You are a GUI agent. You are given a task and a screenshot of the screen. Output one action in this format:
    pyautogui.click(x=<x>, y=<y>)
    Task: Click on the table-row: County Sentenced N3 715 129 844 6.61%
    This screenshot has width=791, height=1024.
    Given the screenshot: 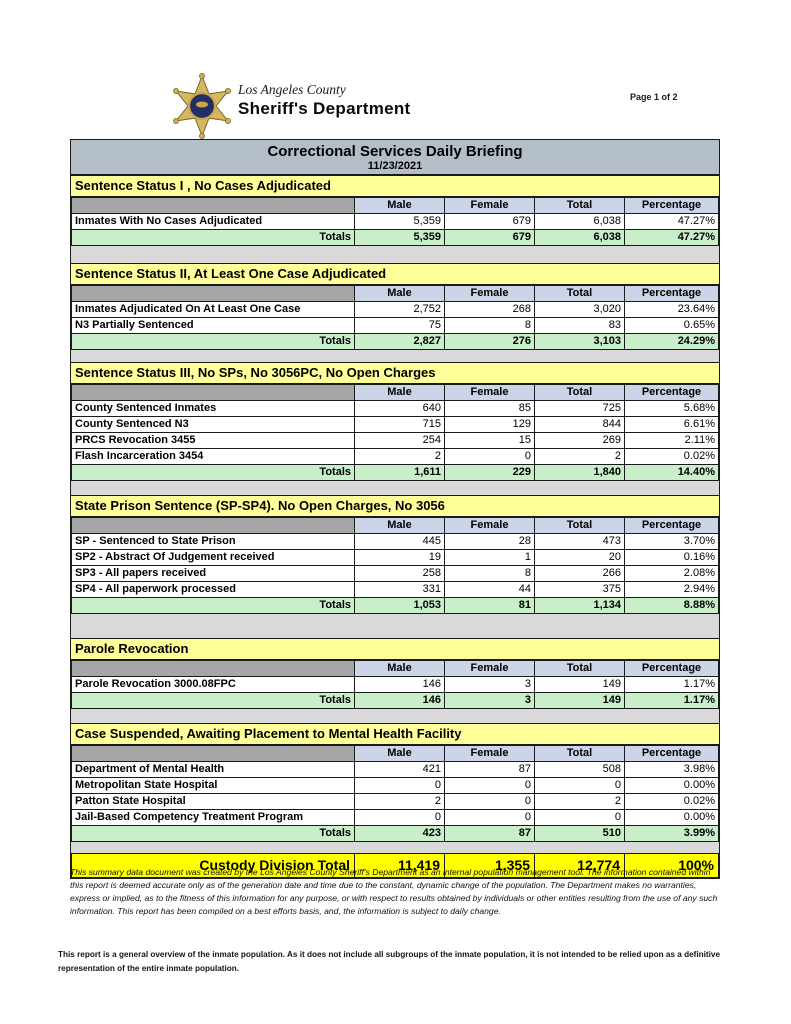 What is the action you would take?
    pyautogui.click(x=395, y=424)
    